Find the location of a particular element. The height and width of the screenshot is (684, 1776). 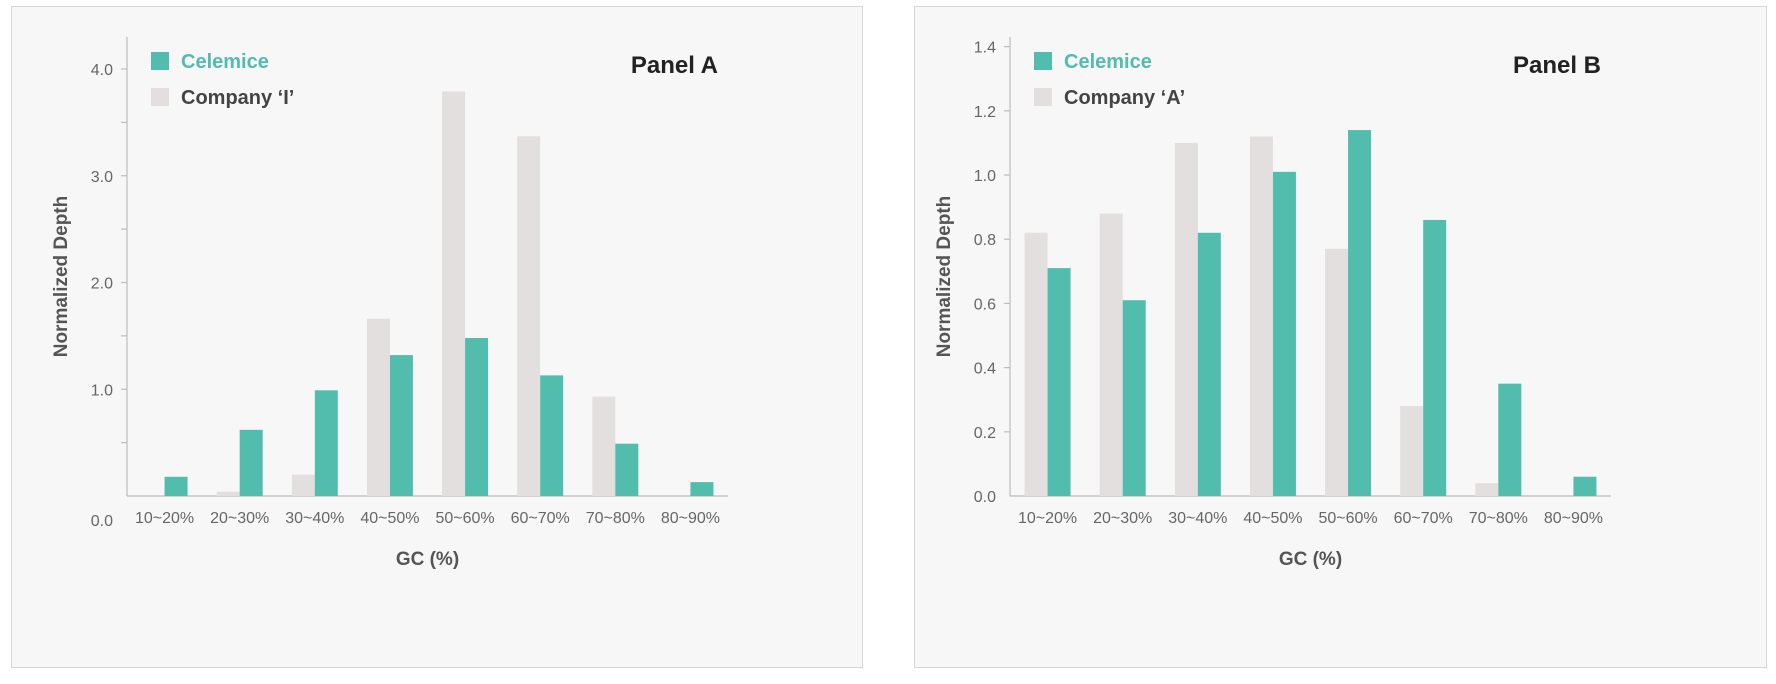

panel-label: Panel B is located at coordinates (1557, 65).